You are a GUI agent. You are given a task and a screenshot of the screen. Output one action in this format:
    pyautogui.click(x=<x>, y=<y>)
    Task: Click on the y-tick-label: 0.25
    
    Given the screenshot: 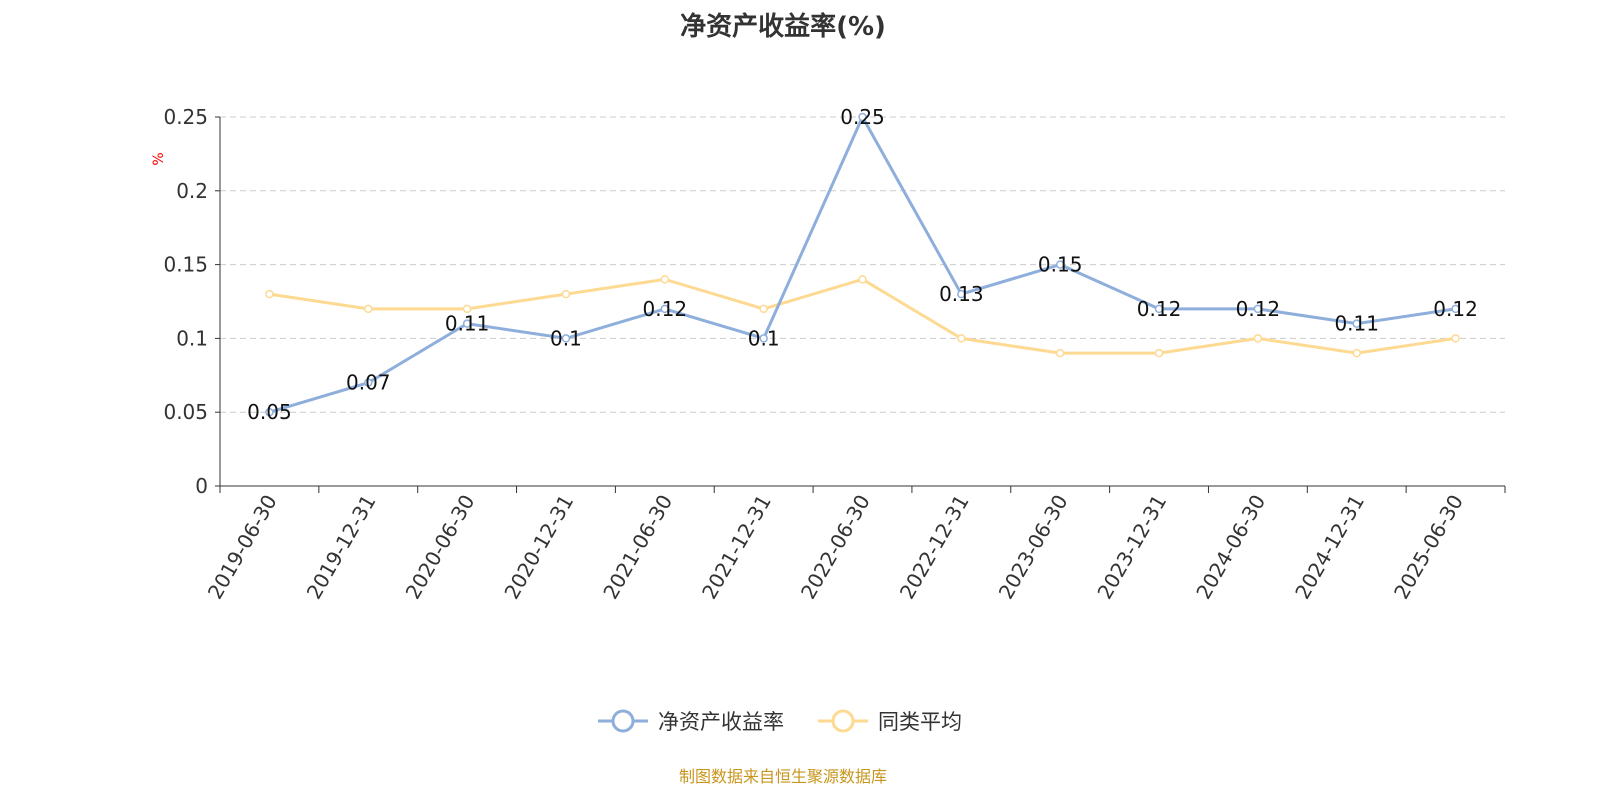 What is the action you would take?
    pyautogui.click(x=185, y=117)
    